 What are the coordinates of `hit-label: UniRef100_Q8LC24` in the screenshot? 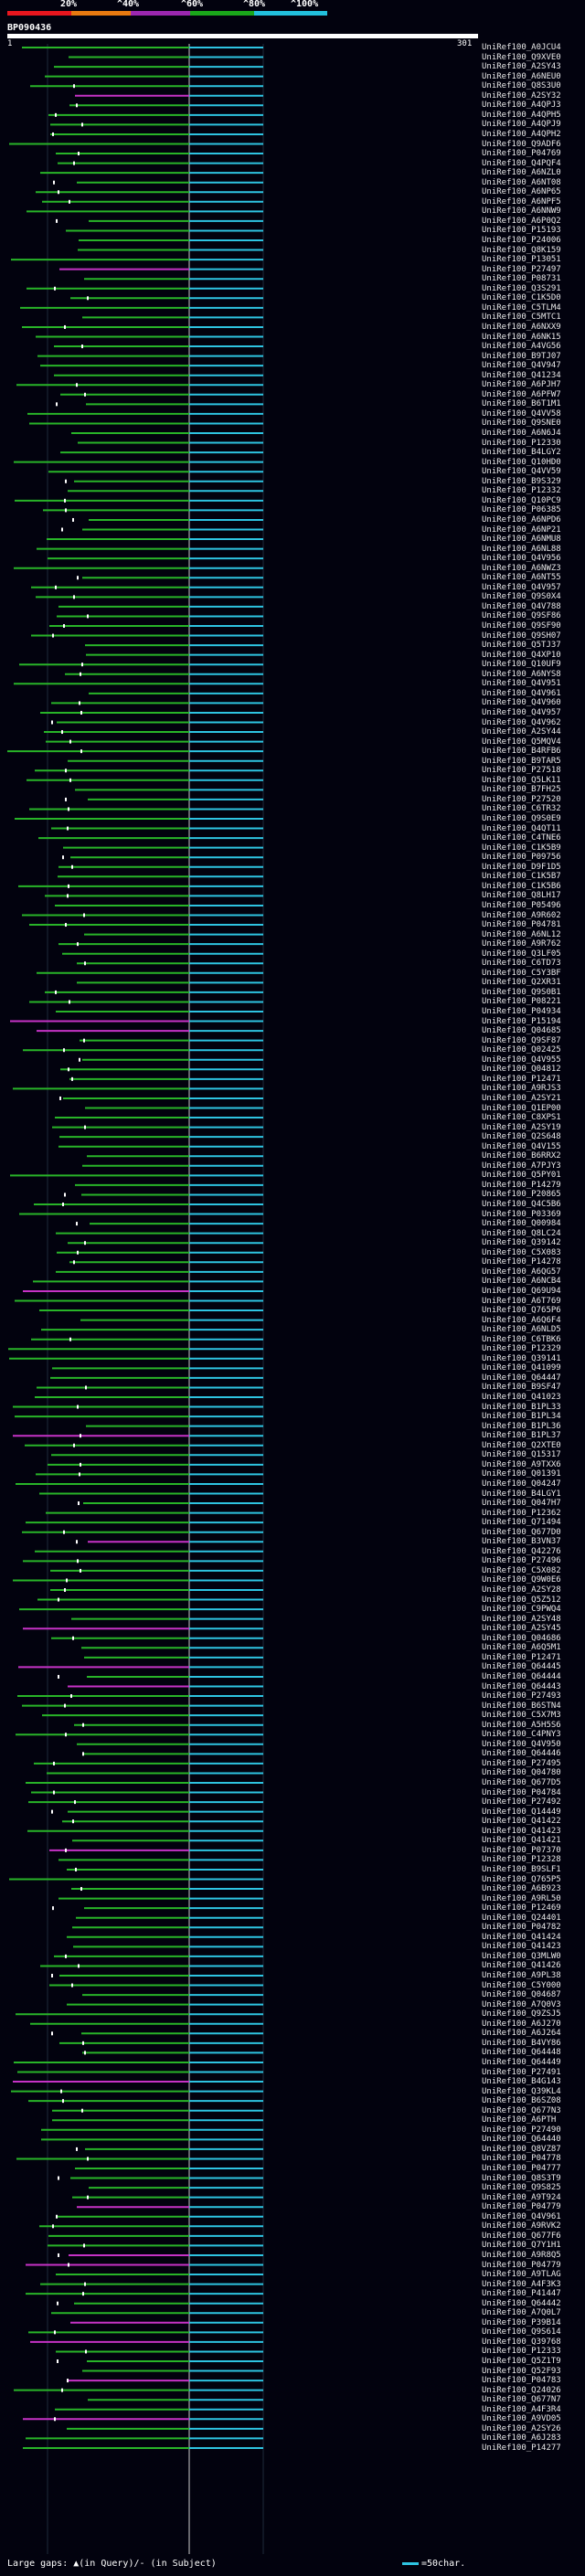 It's located at (521, 1233).